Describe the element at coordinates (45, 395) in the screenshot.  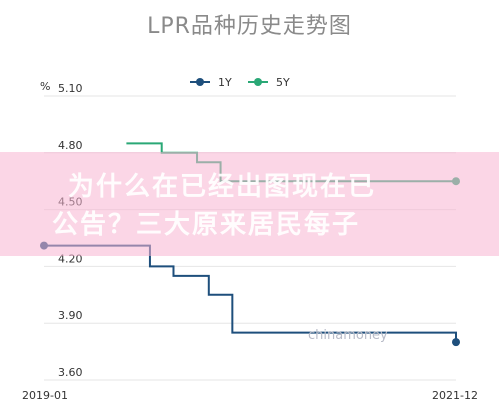
I see `x-tick-label: 2019-01` at that location.